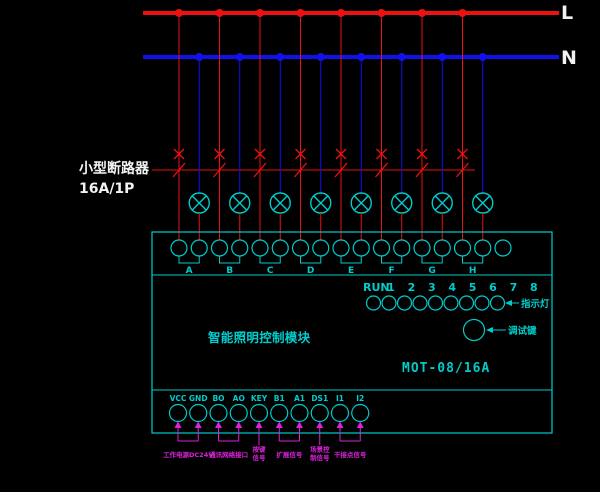 The image size is (600, 492). I want to click on input-terminal-label: GND, so click(198, 398).